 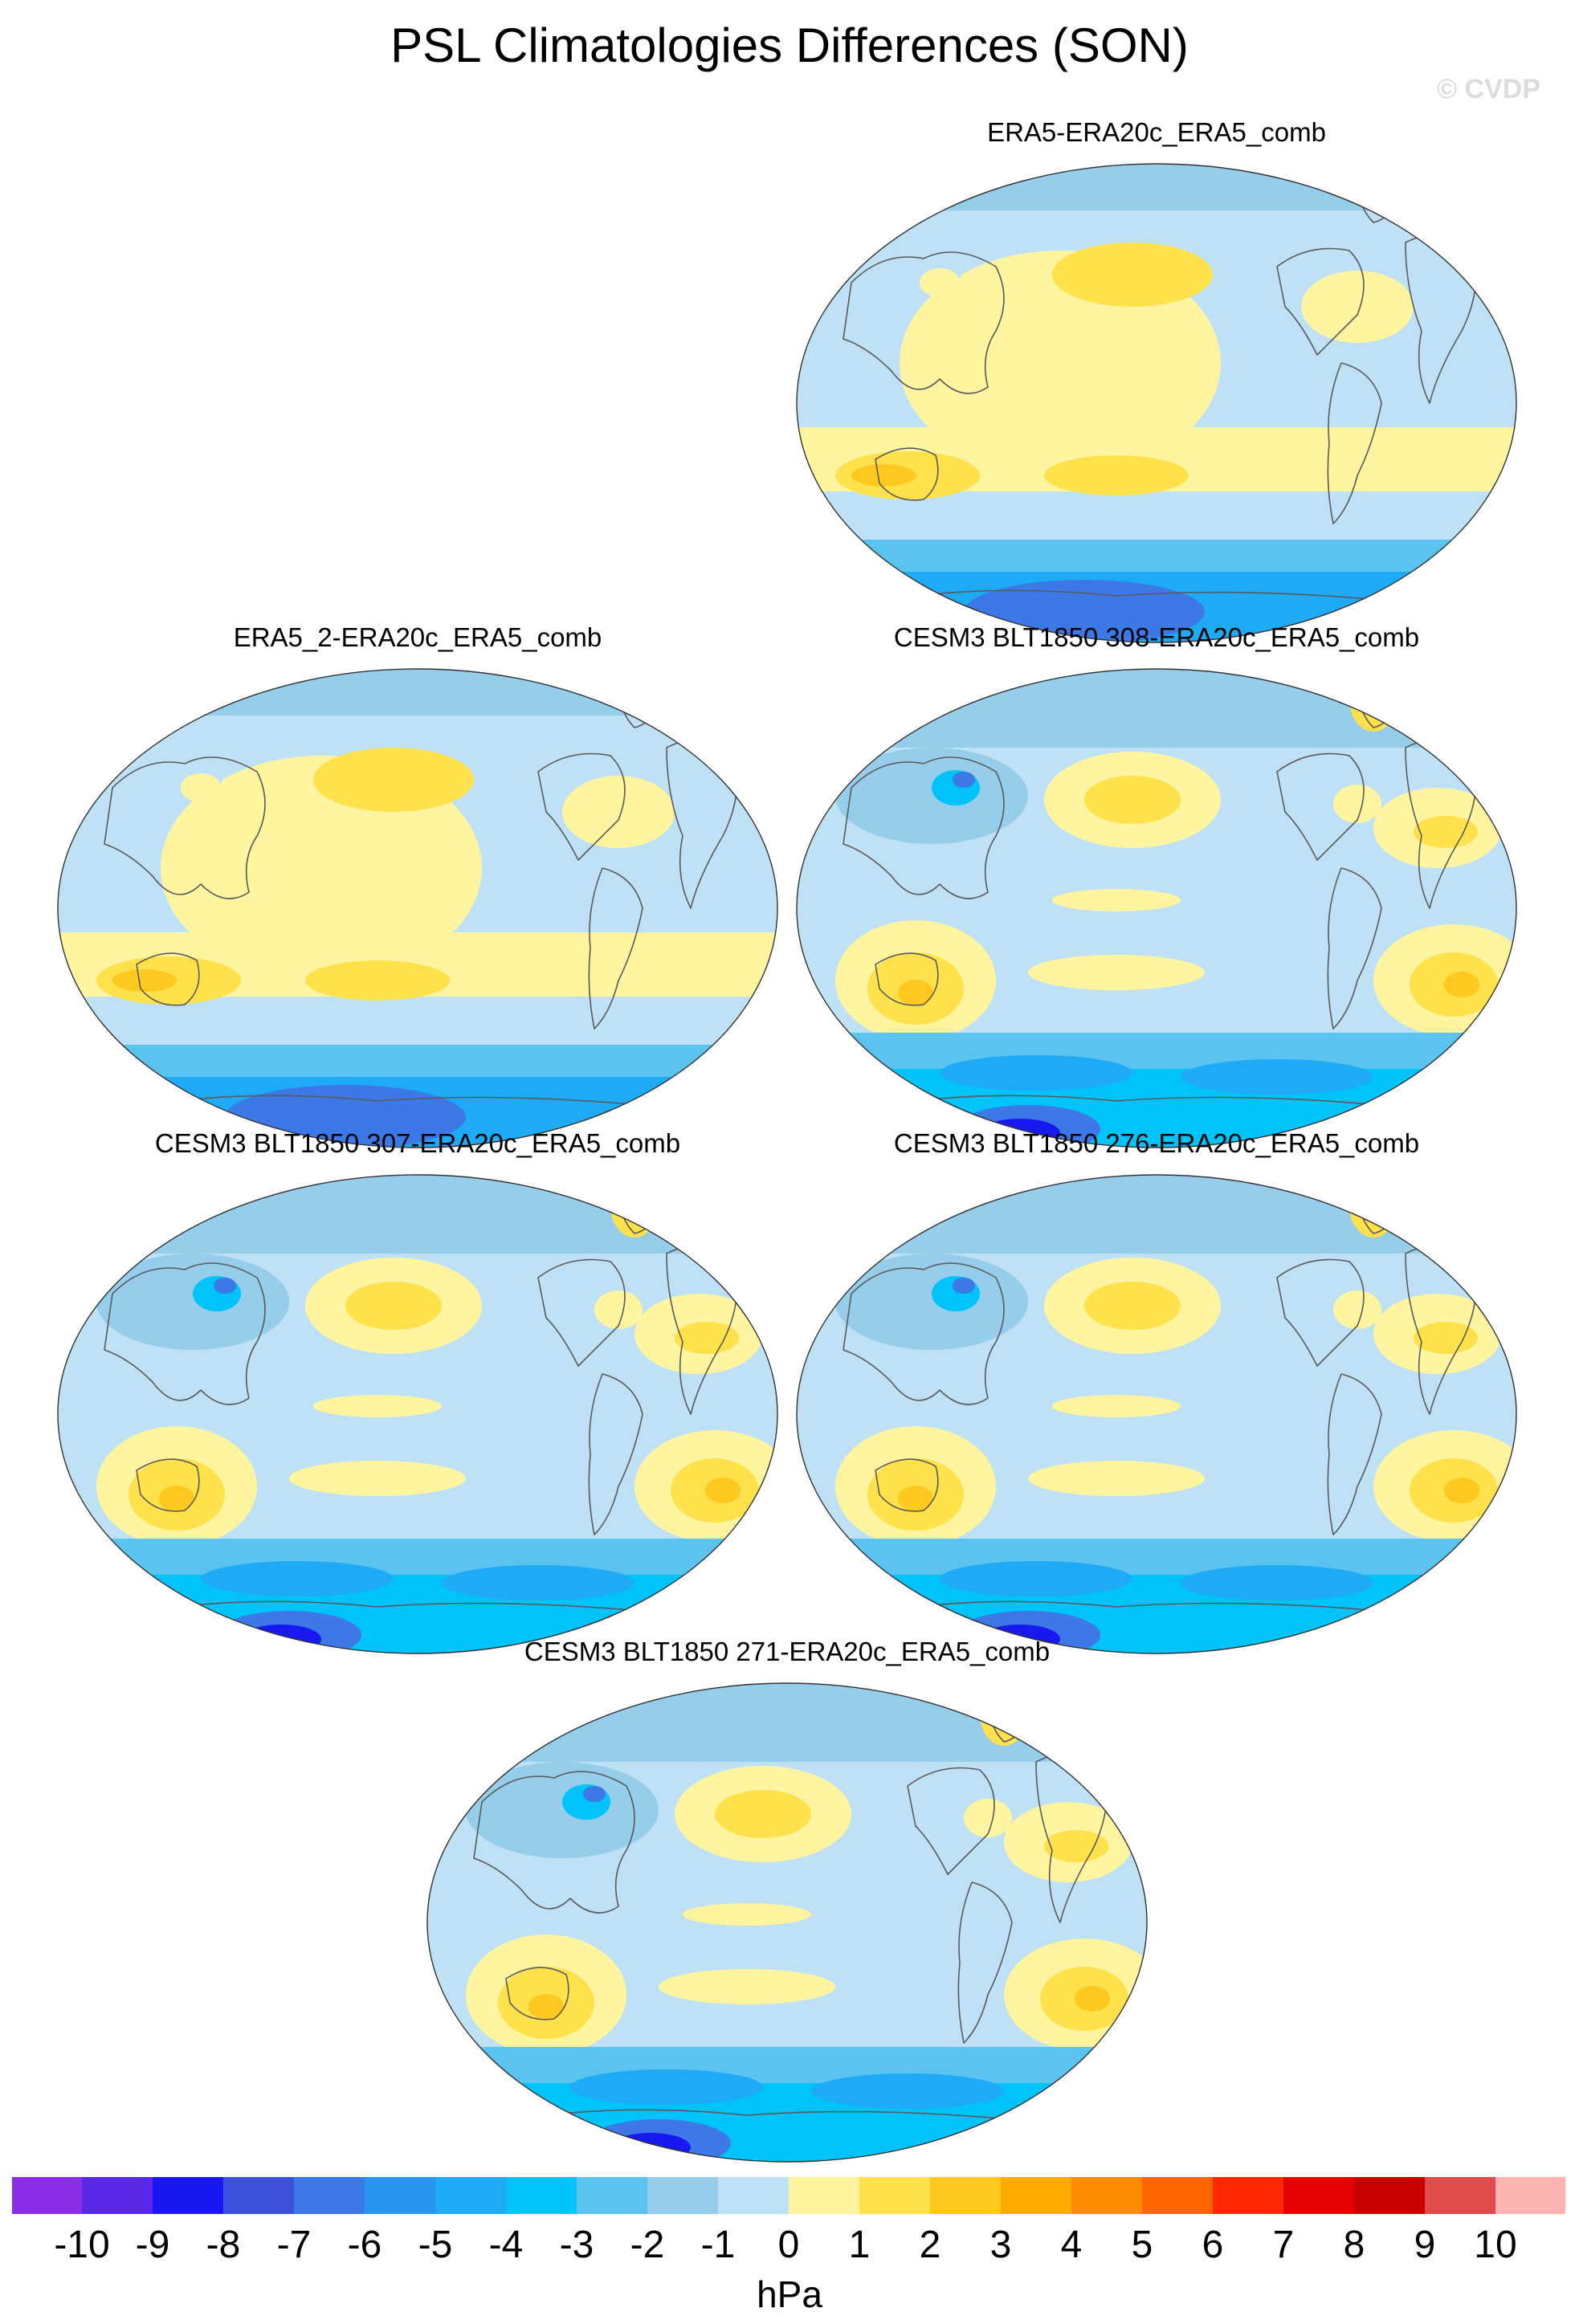 I want to click on antarctic-deepest, so click(x=650, y=2148).